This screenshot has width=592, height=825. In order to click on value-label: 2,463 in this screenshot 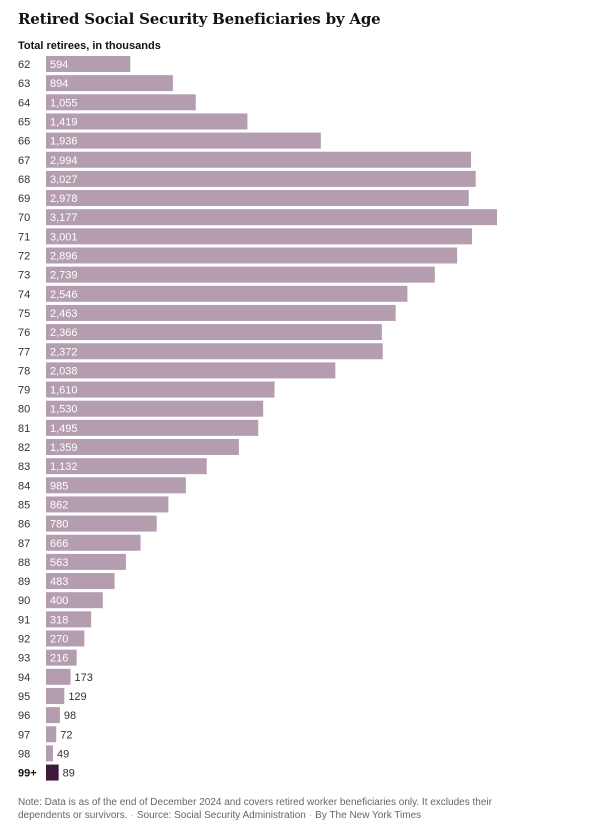, I will do `click(64, 314)`.